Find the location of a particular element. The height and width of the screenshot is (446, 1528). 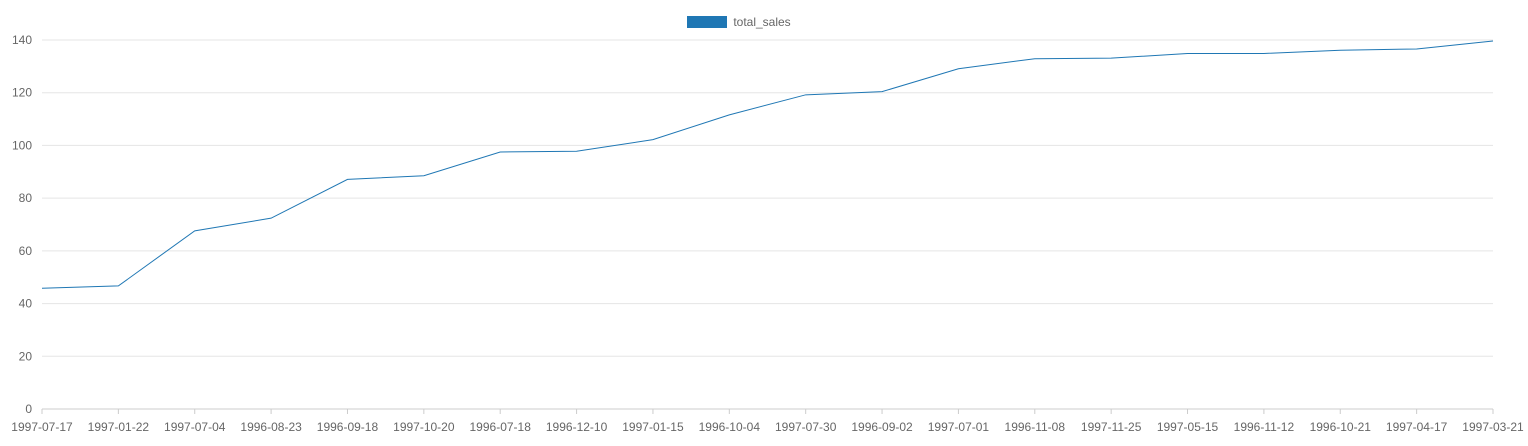

x-tick-label: 1997-04-17 is located at coordinates (1417, 427).